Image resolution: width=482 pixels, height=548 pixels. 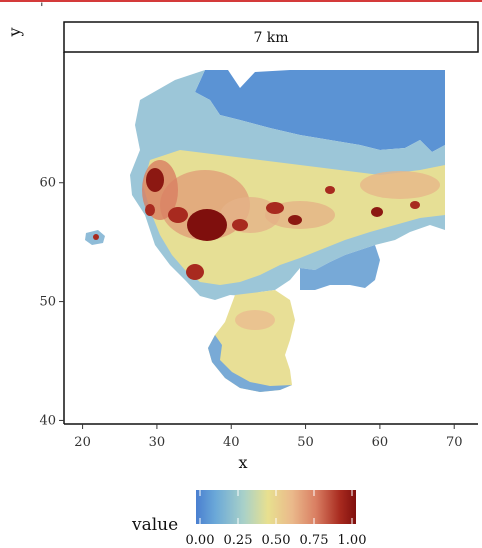 I want to click on y-tick-label: 50, so click(x=47, y=302).